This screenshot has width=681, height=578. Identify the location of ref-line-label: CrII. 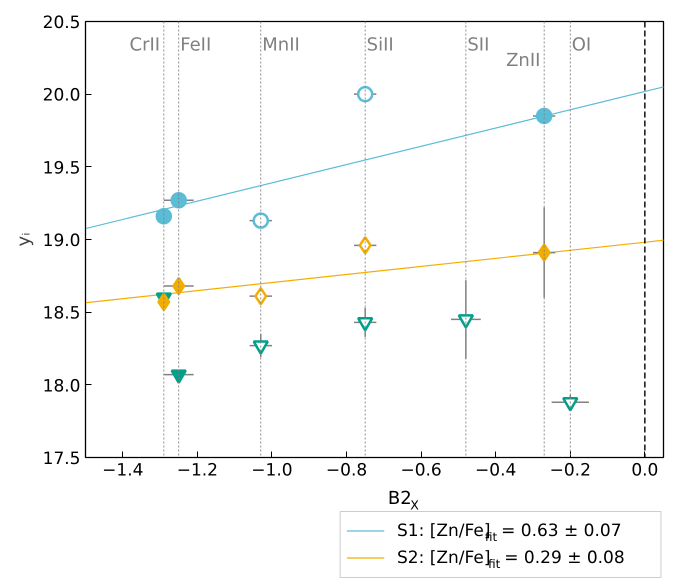
(144, 45).